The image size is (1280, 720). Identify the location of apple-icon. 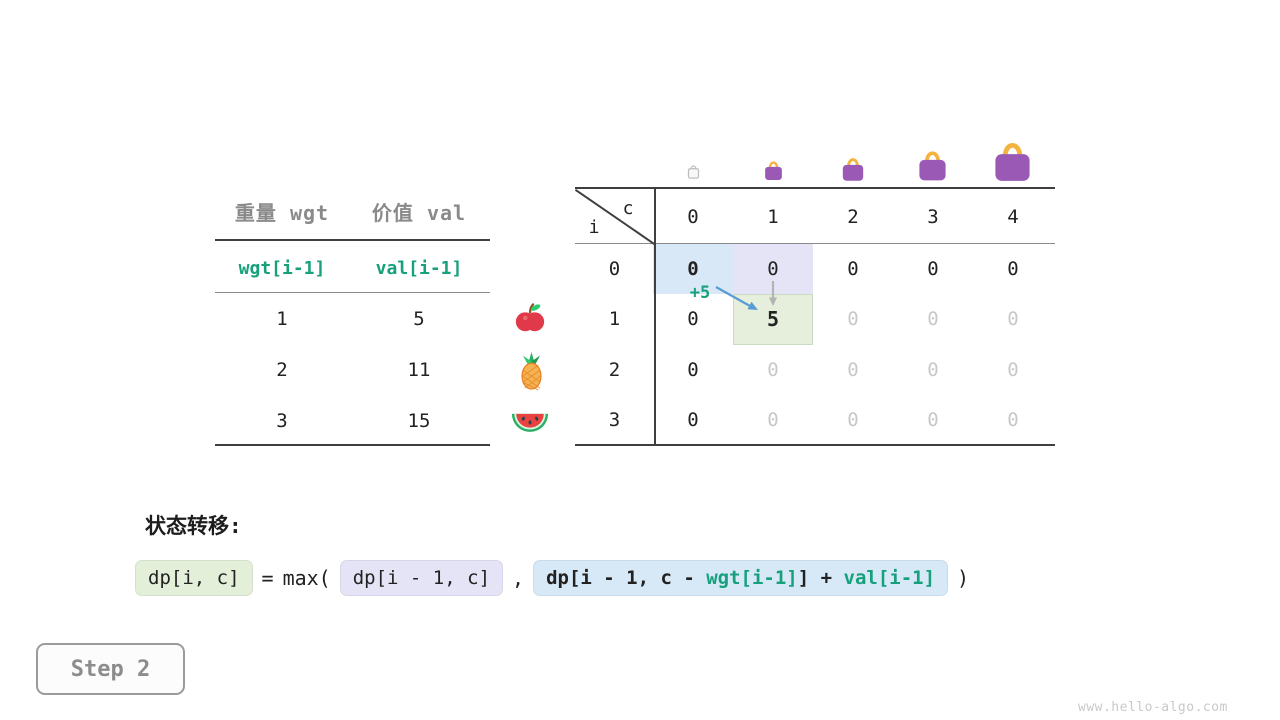
(530, 318).